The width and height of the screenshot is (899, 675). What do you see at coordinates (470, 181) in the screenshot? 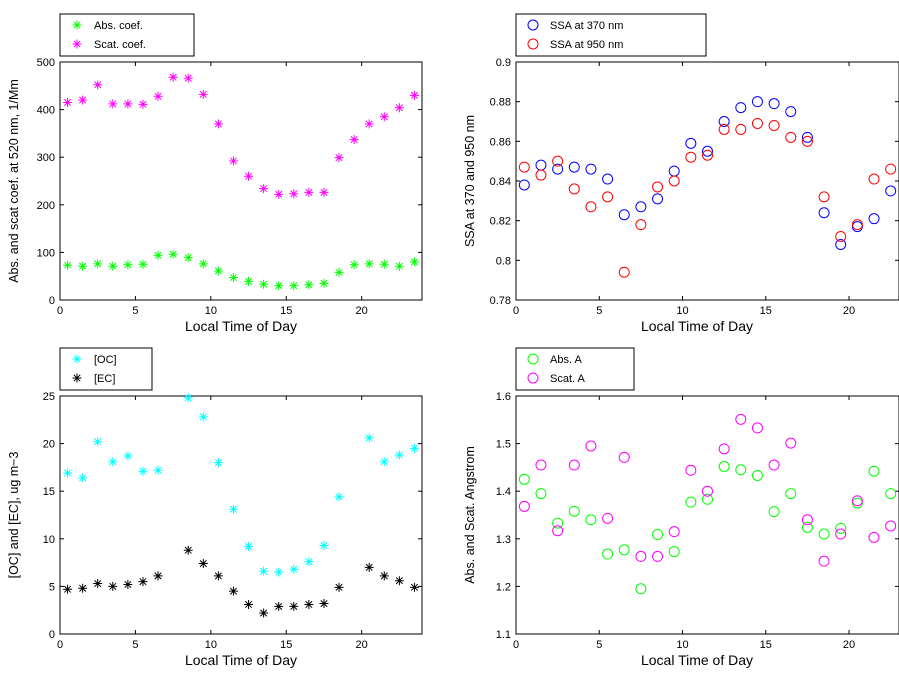
I see `y-axis-label: SSA at 370 and 950 nm` at bounding box center [470, 181].